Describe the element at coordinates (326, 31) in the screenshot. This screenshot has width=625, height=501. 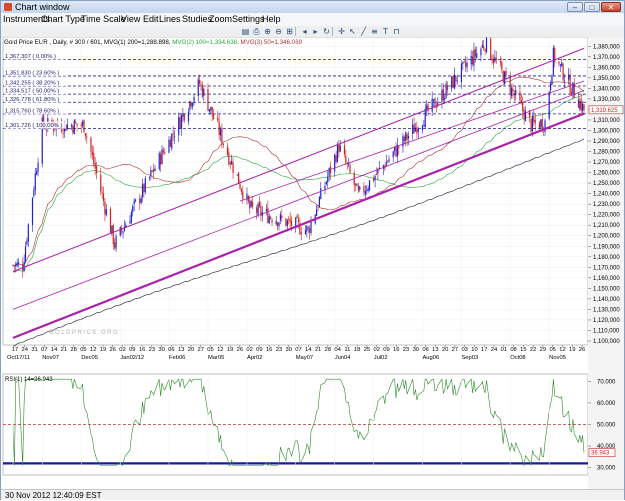
I see `refresh-icon: ↻` at that location.